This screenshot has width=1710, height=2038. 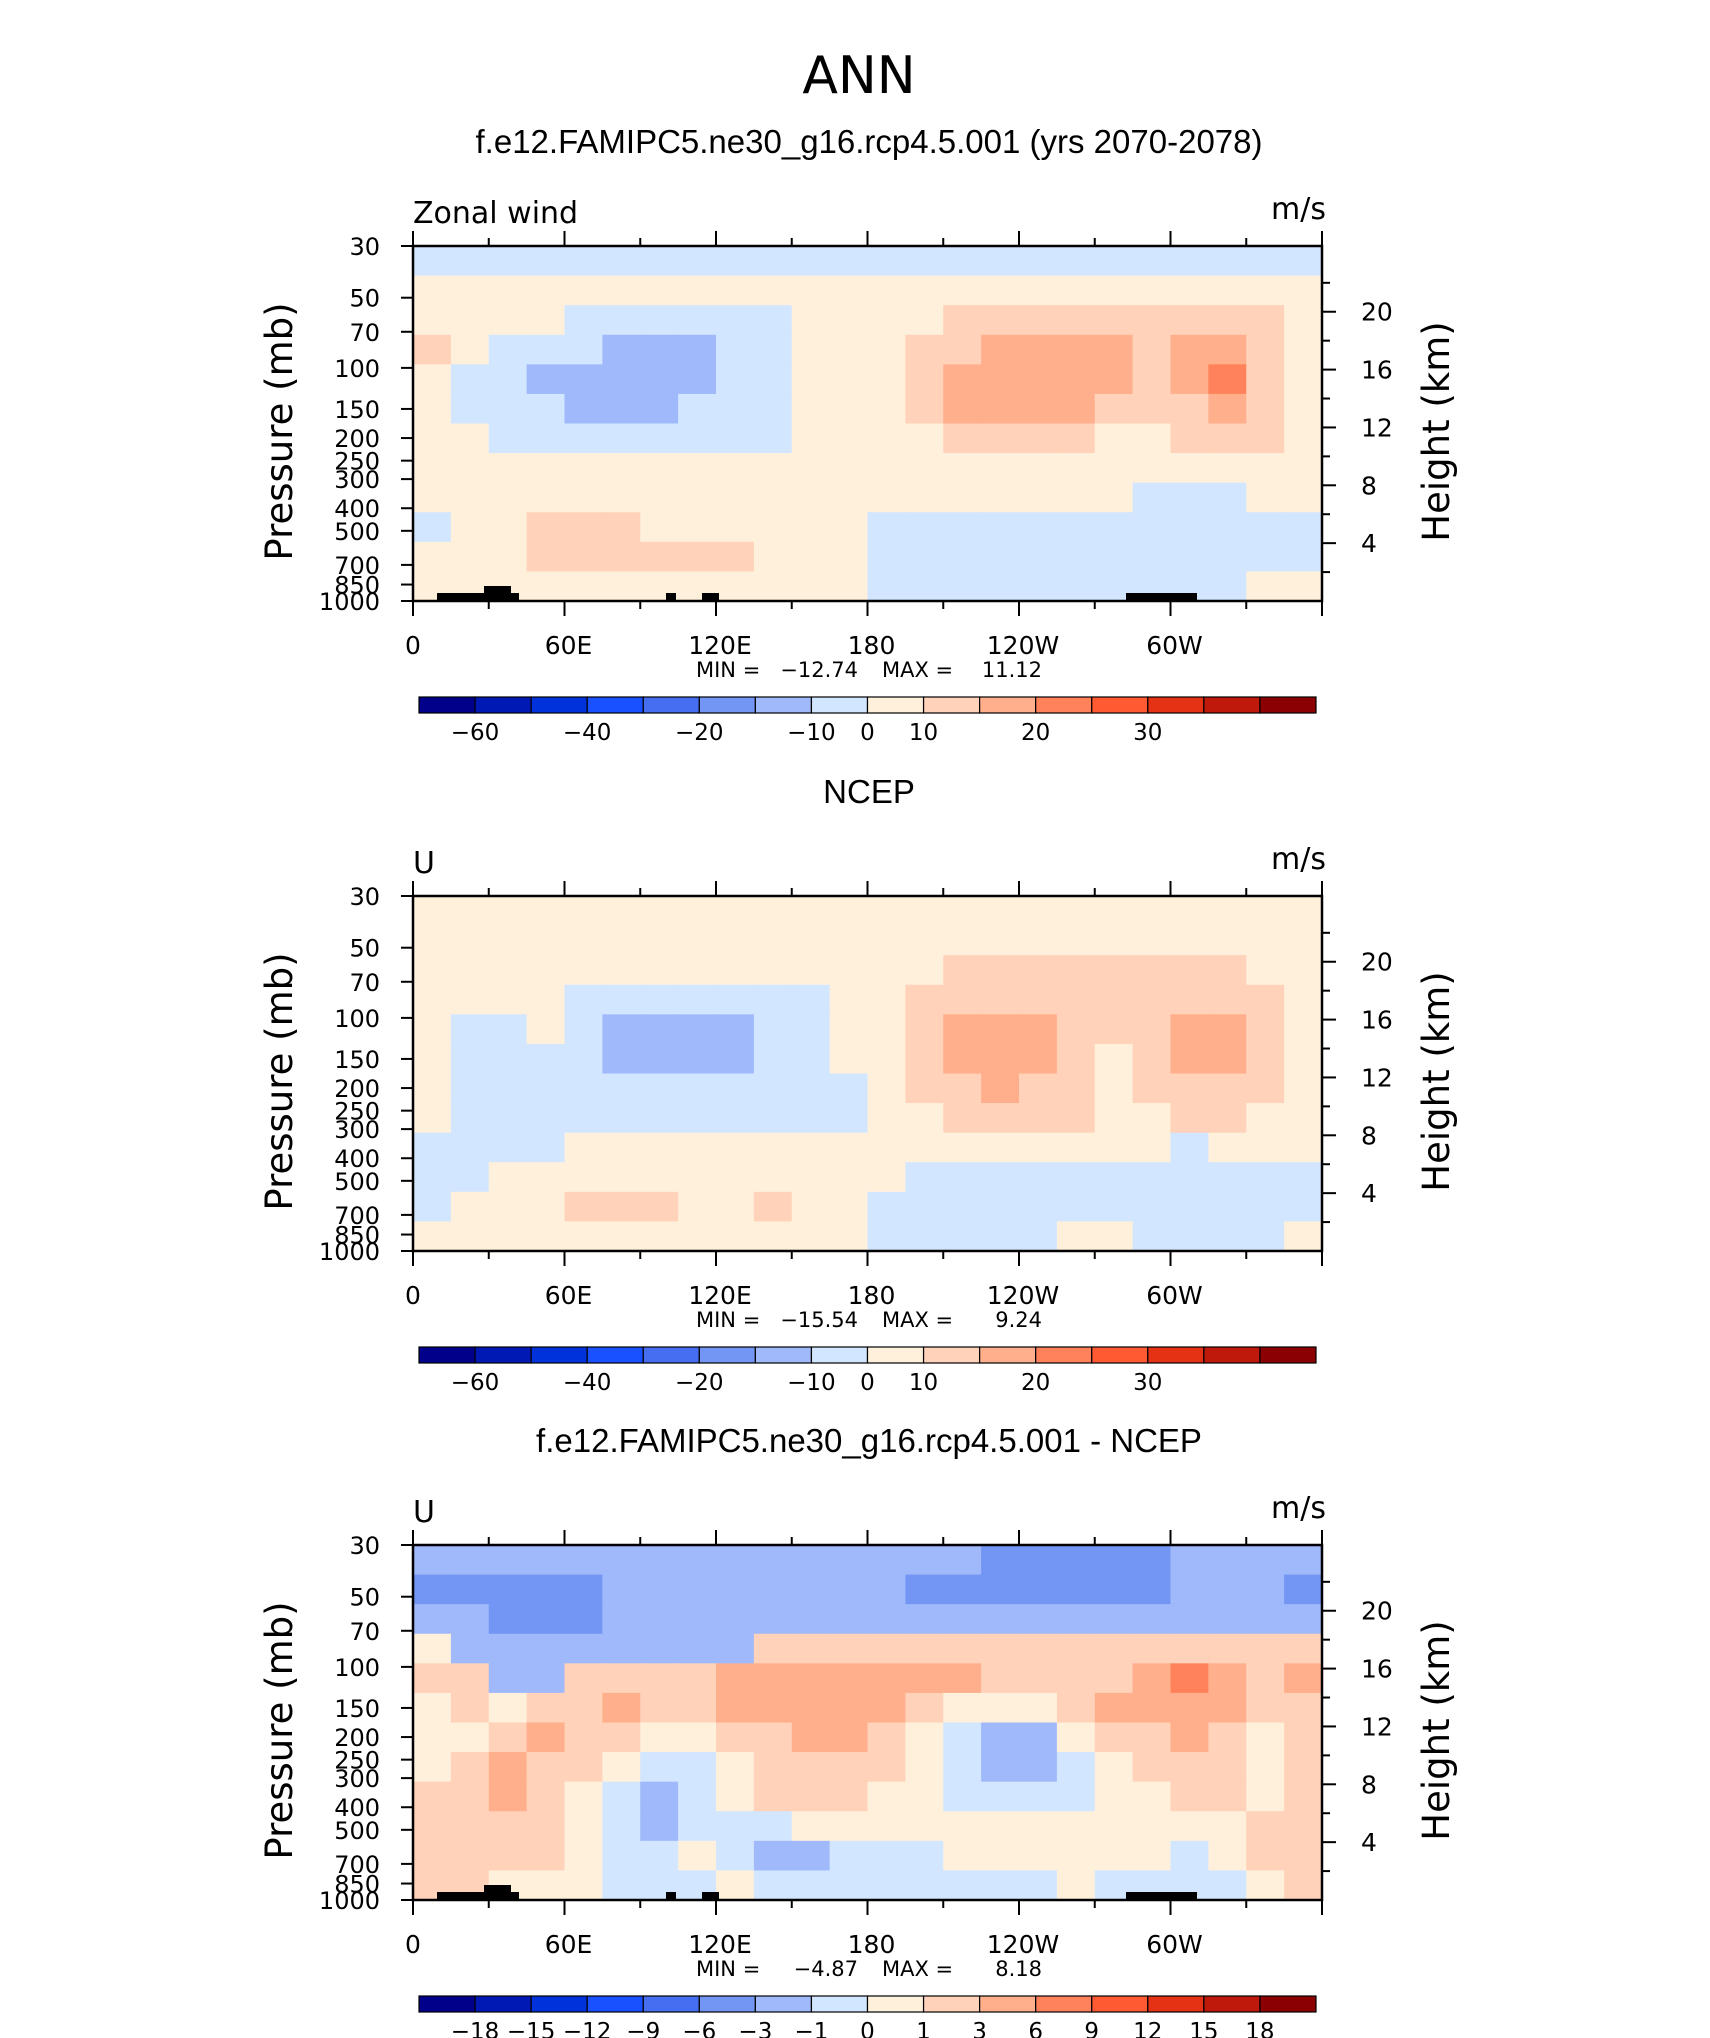 What do you see at coordinates (475, 733) in the screenshot?
I see `colorbar-label: −60` at bounding box center [475, 733].